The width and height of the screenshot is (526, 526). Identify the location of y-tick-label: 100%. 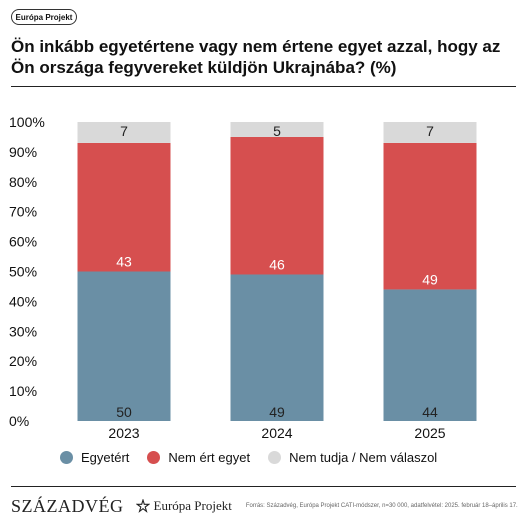
(27, 122).